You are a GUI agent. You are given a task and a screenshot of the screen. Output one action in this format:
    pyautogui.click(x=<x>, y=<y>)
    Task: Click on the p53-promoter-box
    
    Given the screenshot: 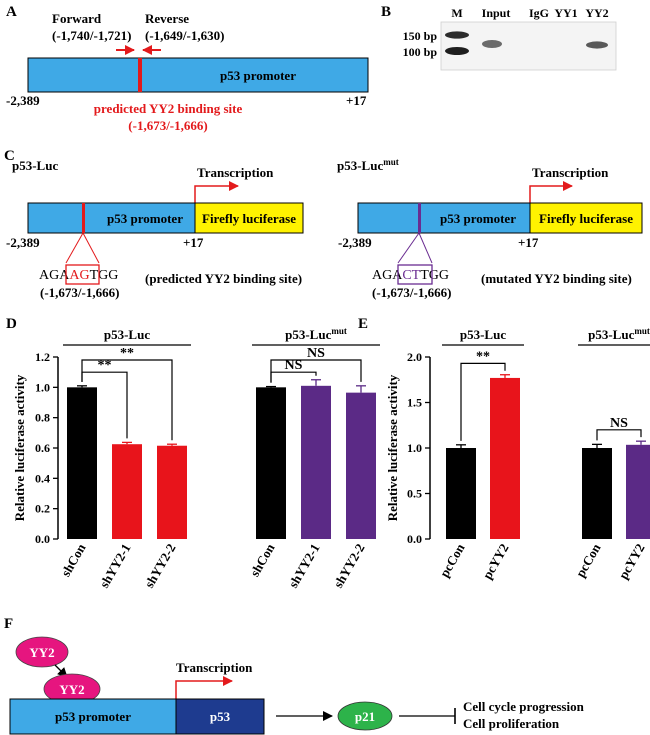 What is the action you would take?
    pyautogui.click(x=93, y=716)
    